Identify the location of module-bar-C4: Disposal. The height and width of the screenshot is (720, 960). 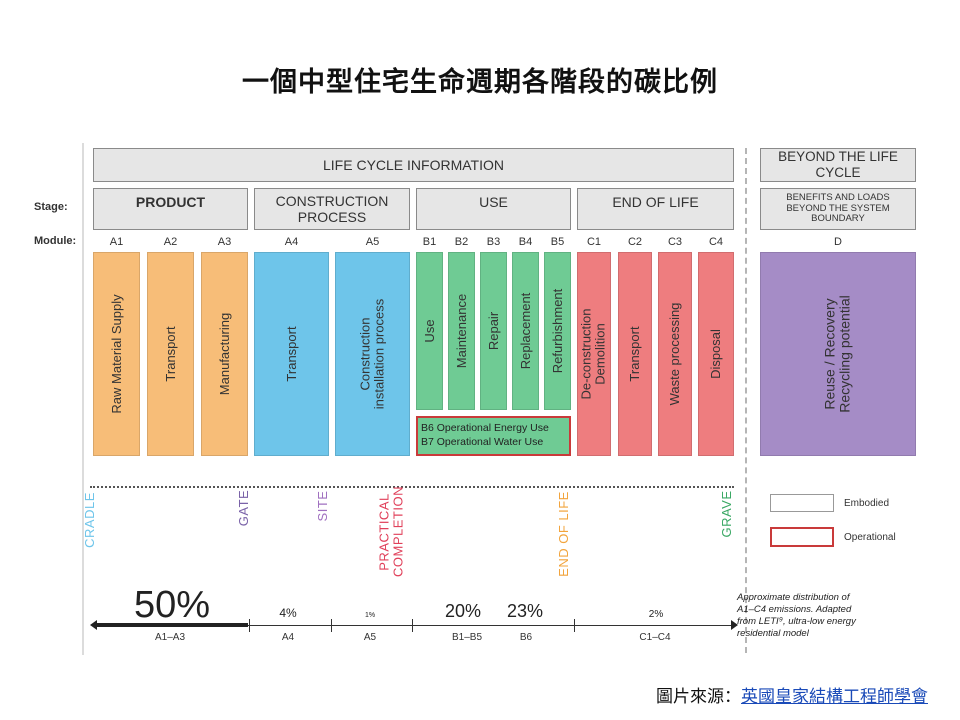
(716, 354).